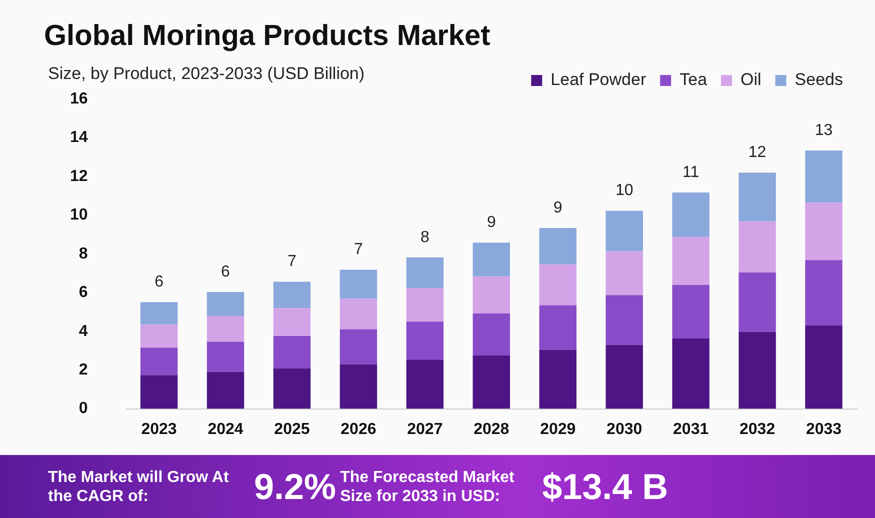 This screenshot has height=518, width=875. What do you see at coordinates (83, 293) in the screenshot?
I see `y-tick-label: 6` at bounding box center [83, 293].